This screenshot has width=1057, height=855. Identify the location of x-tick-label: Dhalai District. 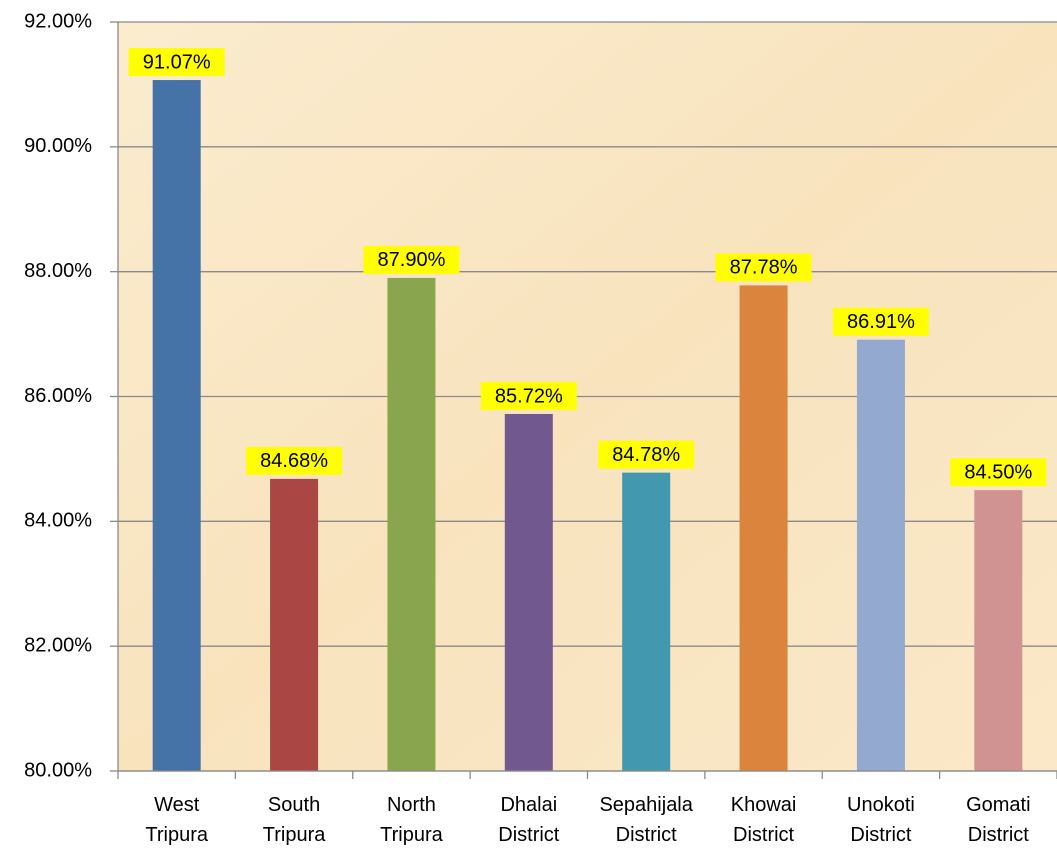
(529, 820).